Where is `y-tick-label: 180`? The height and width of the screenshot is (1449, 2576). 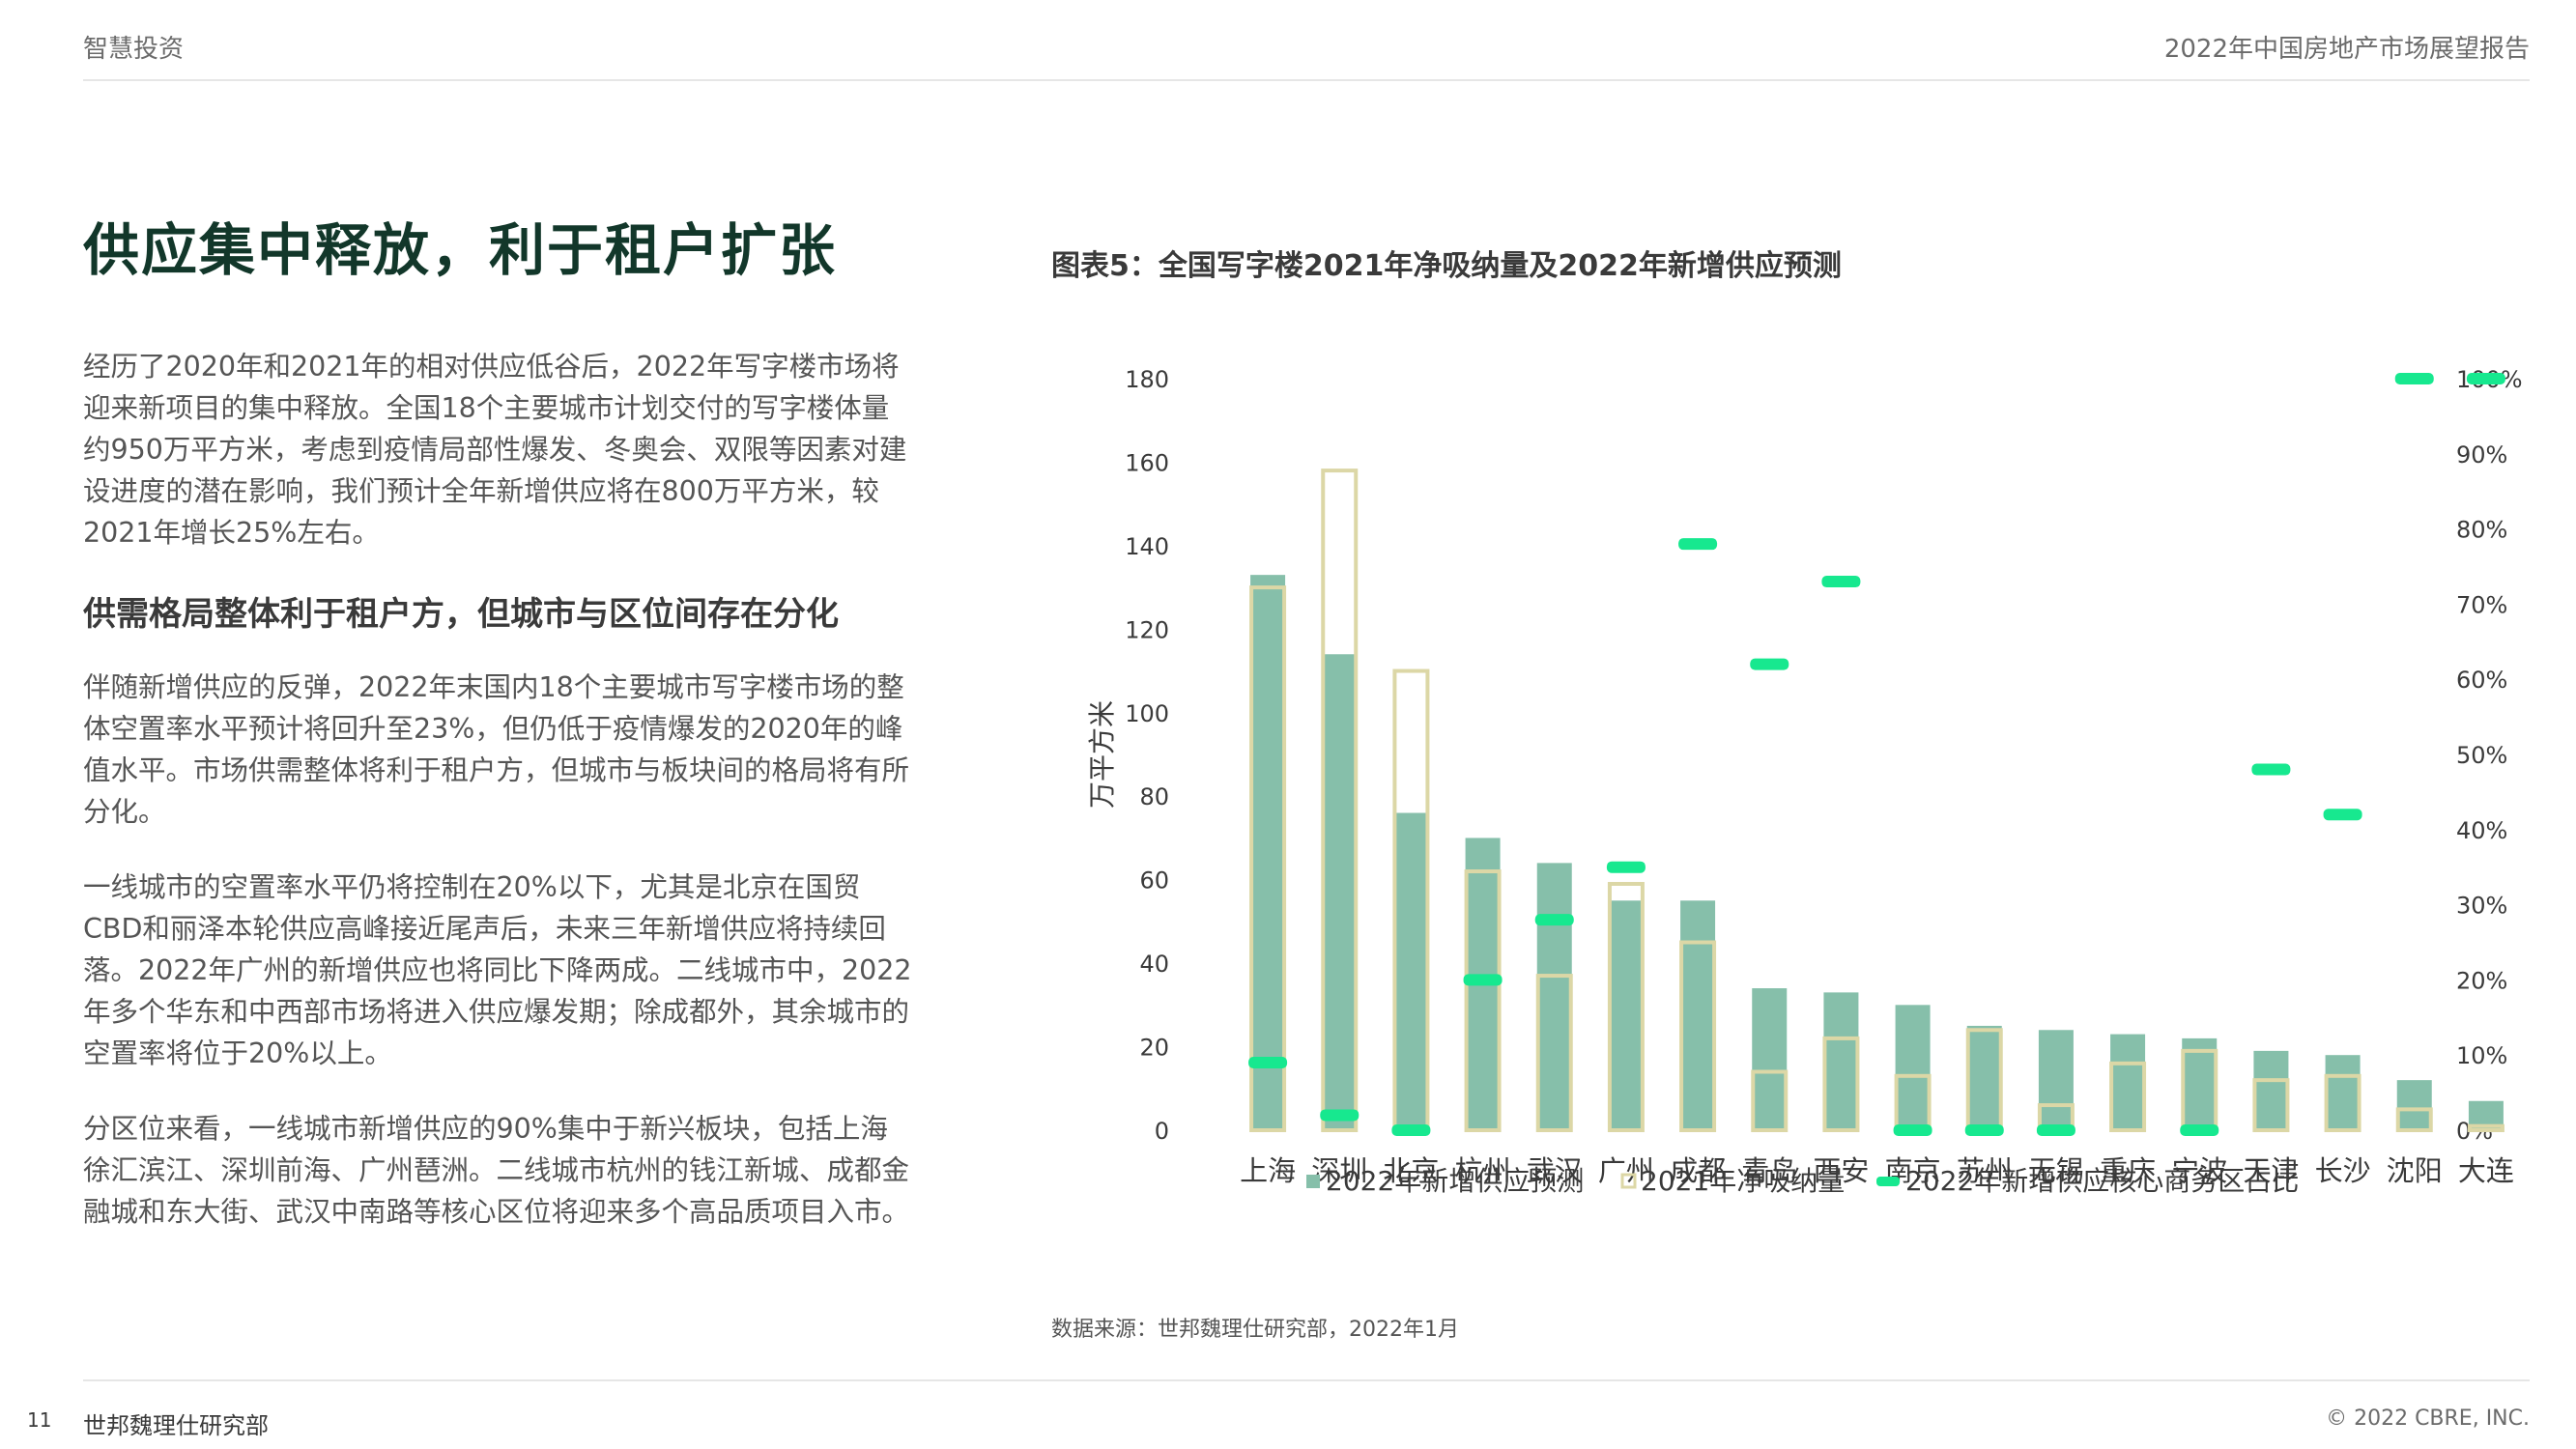 y-tick-label: 180 is located at coordinates (1147, 379).